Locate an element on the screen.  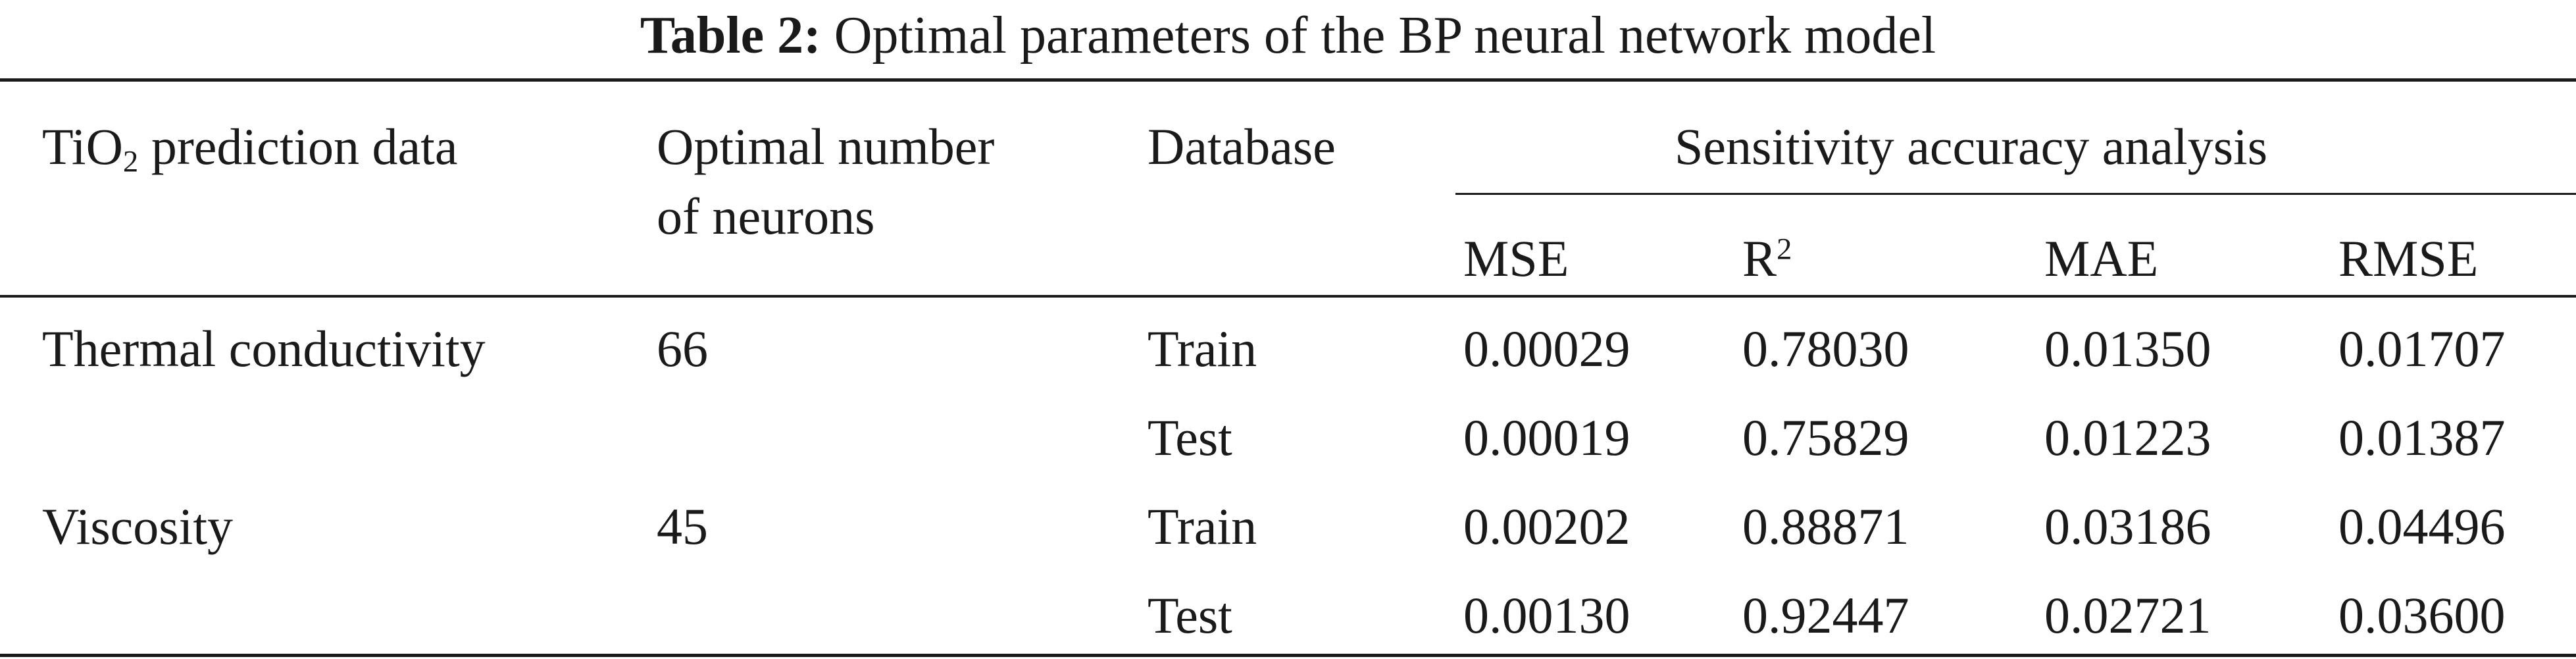
group-rule is located at coordinates (2015, 194).